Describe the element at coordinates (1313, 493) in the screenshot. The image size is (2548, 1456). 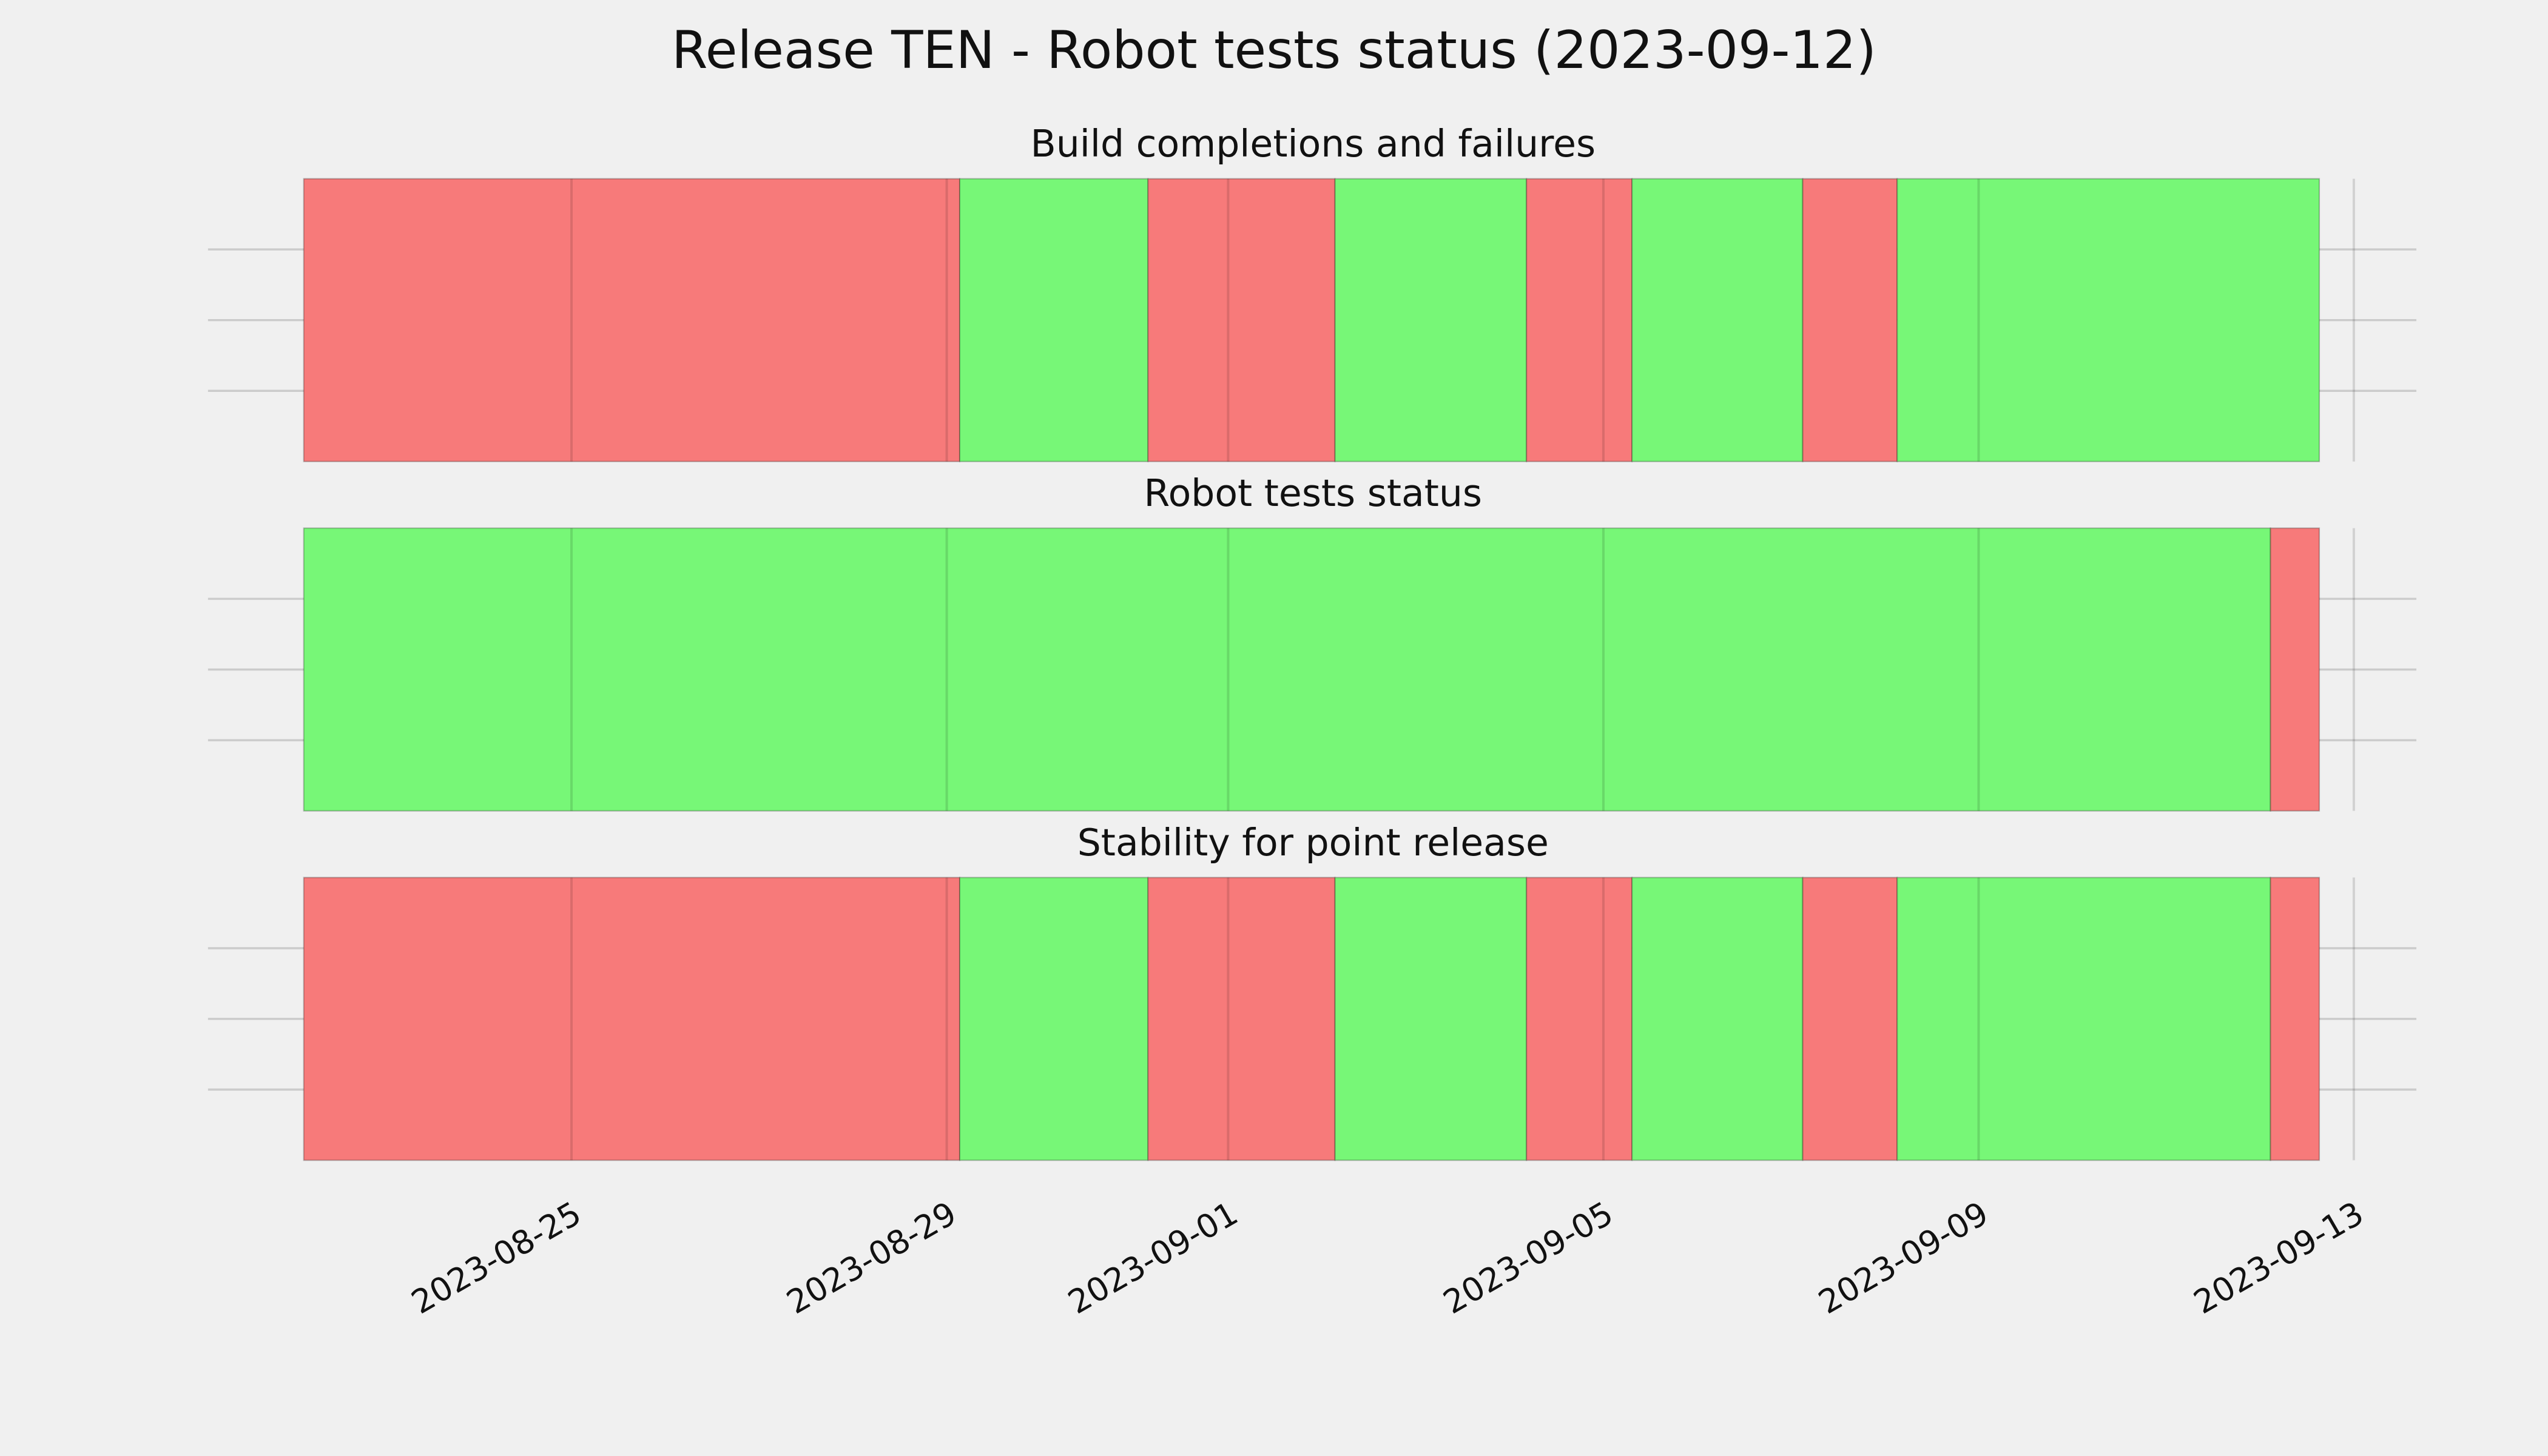
I see `panel-title: Robot tests status` at that location.